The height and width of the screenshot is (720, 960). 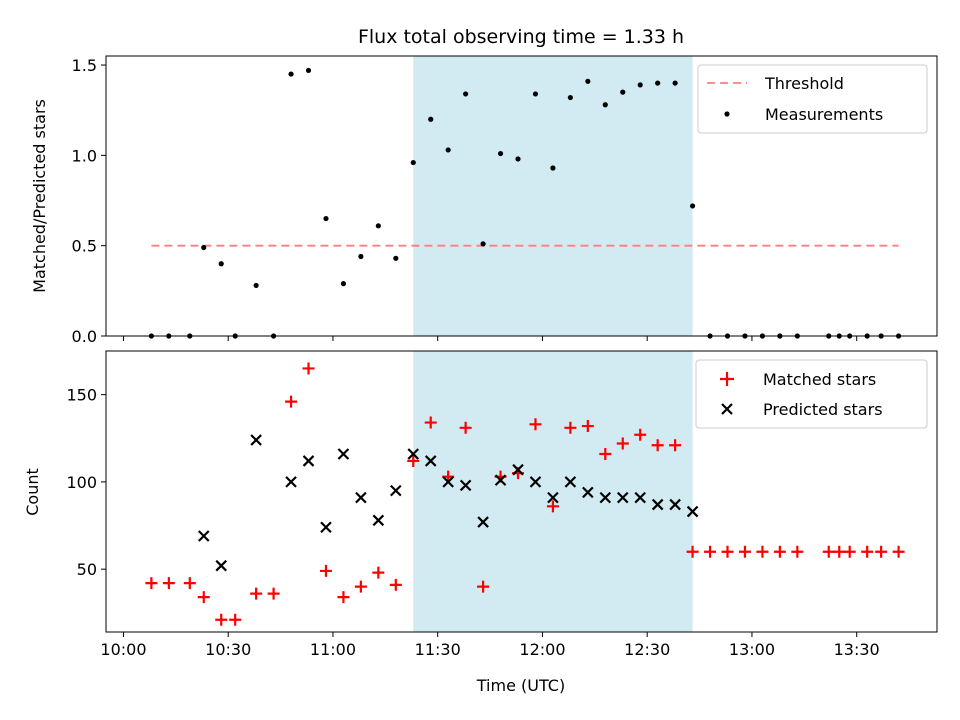 What do you see at coordinates (857, 649) in the screenshot?
I see `x-tick-label: 13:30` at bounding box center [857, 649].